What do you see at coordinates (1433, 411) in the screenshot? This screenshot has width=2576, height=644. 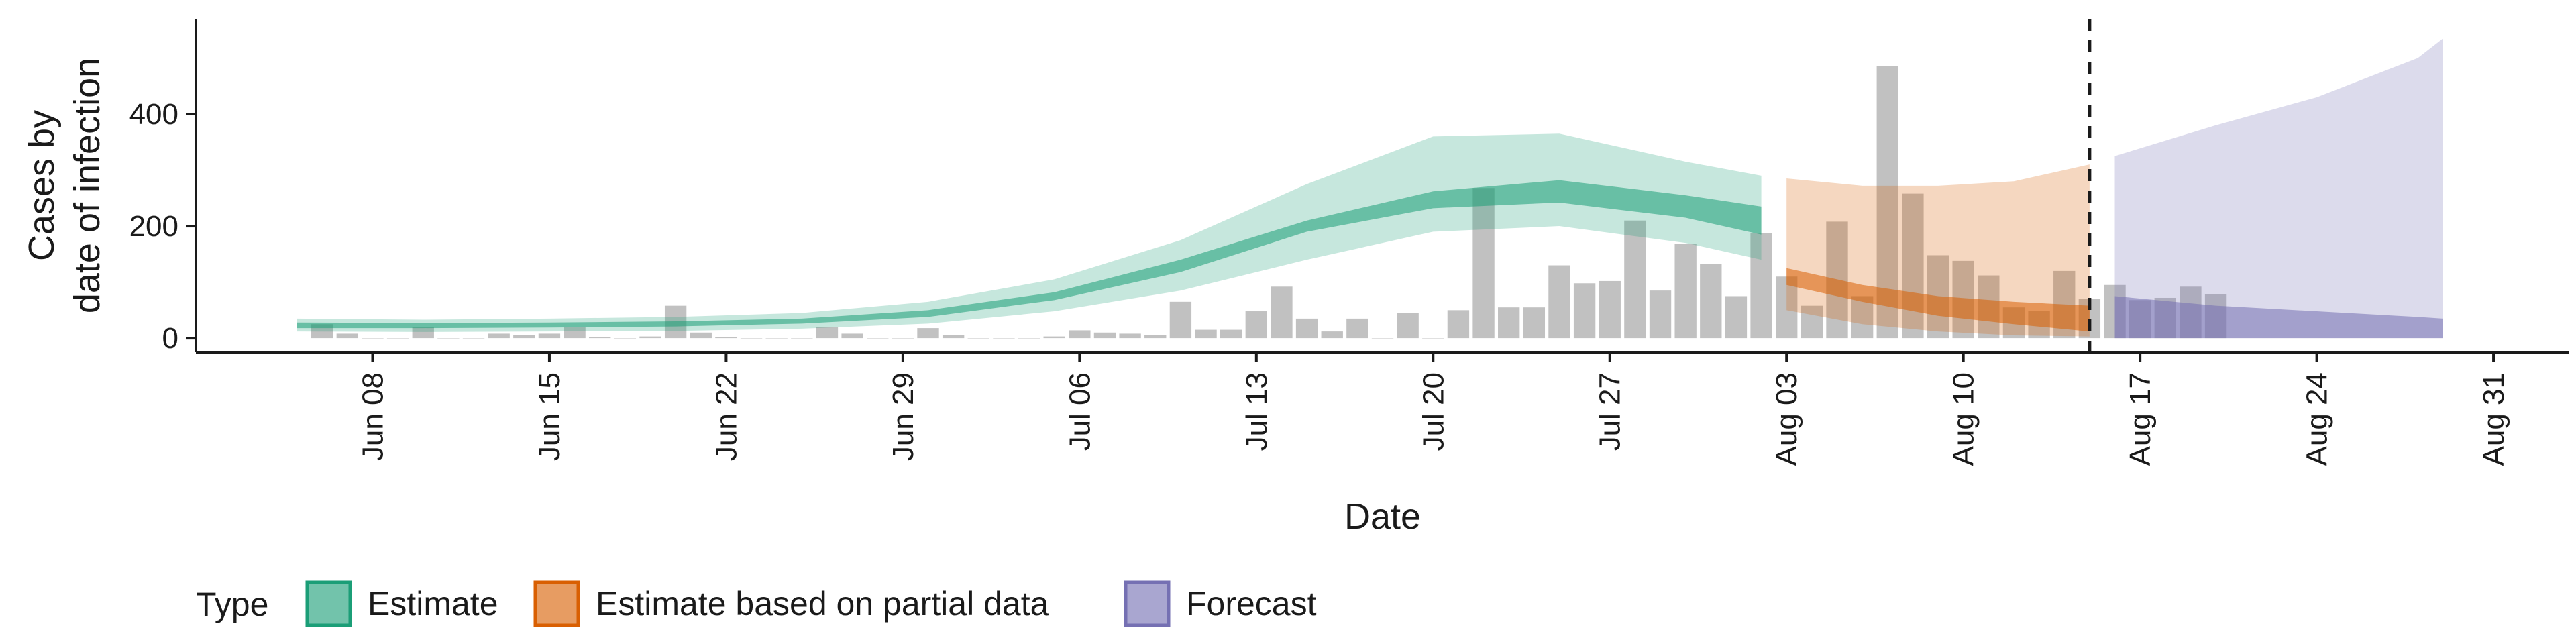 I see `x-tick-label: Jul 20` at bounding box center [1433, 411].